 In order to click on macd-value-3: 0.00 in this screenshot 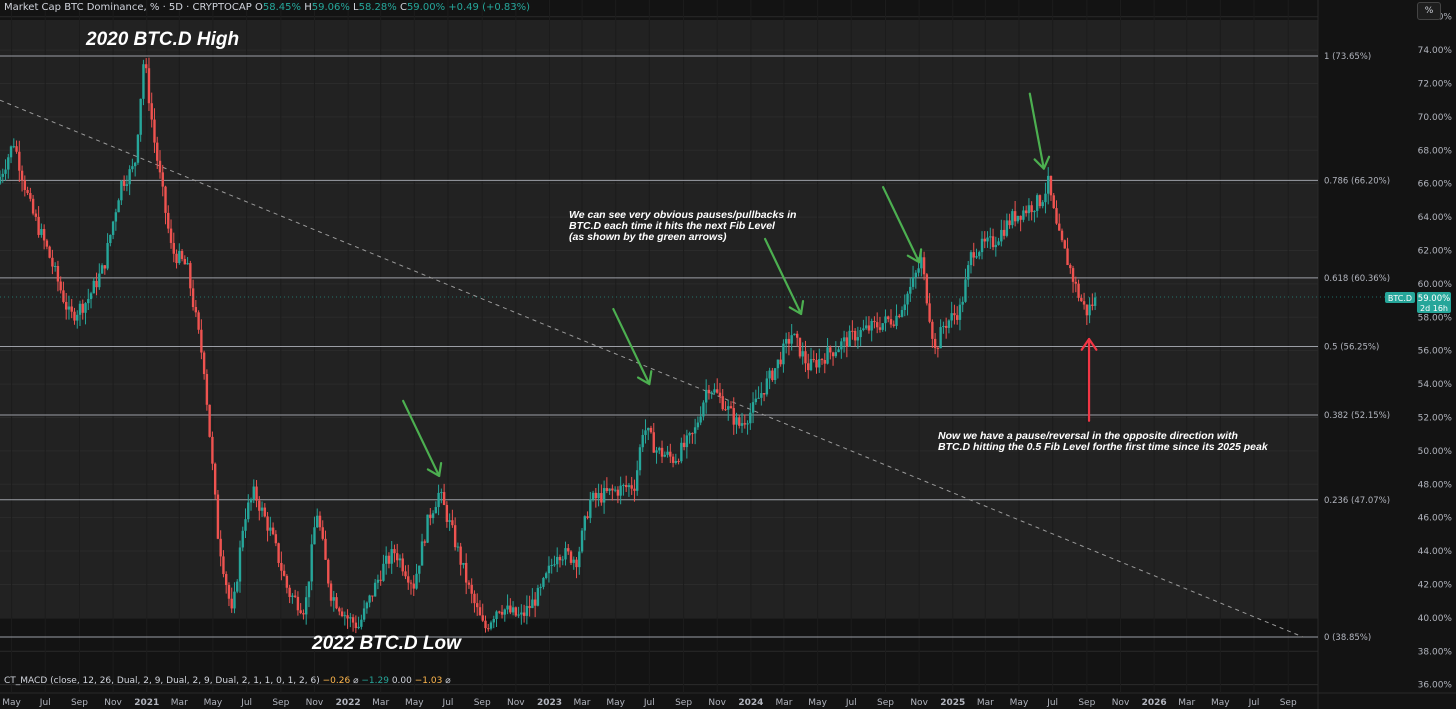, I will do `click(401, 681)`.